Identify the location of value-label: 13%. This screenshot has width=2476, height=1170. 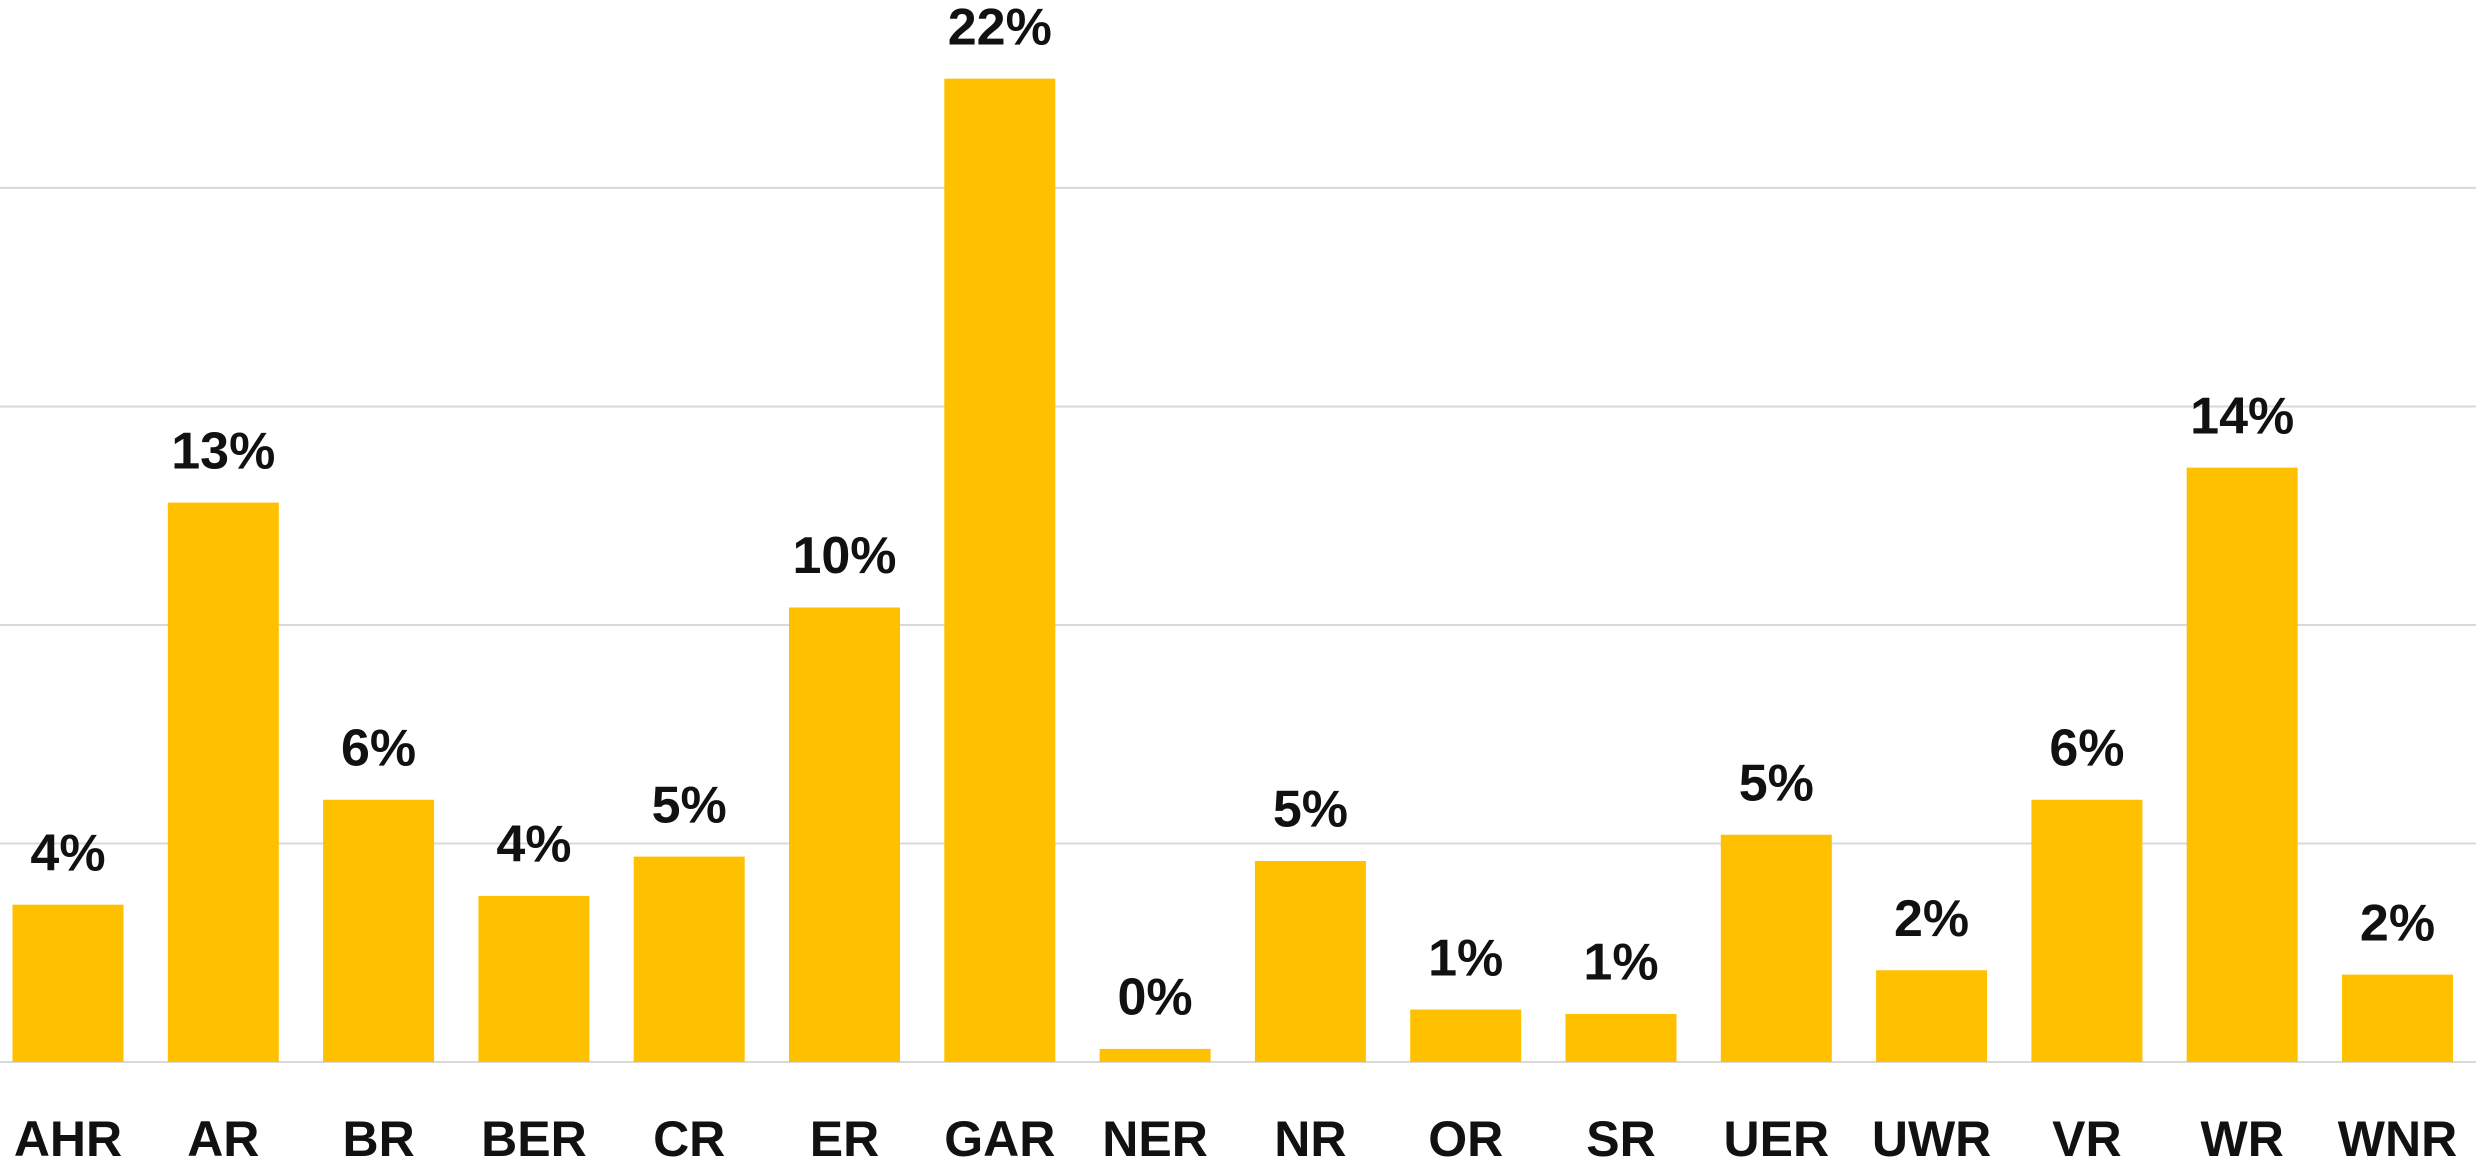
(223, 451).